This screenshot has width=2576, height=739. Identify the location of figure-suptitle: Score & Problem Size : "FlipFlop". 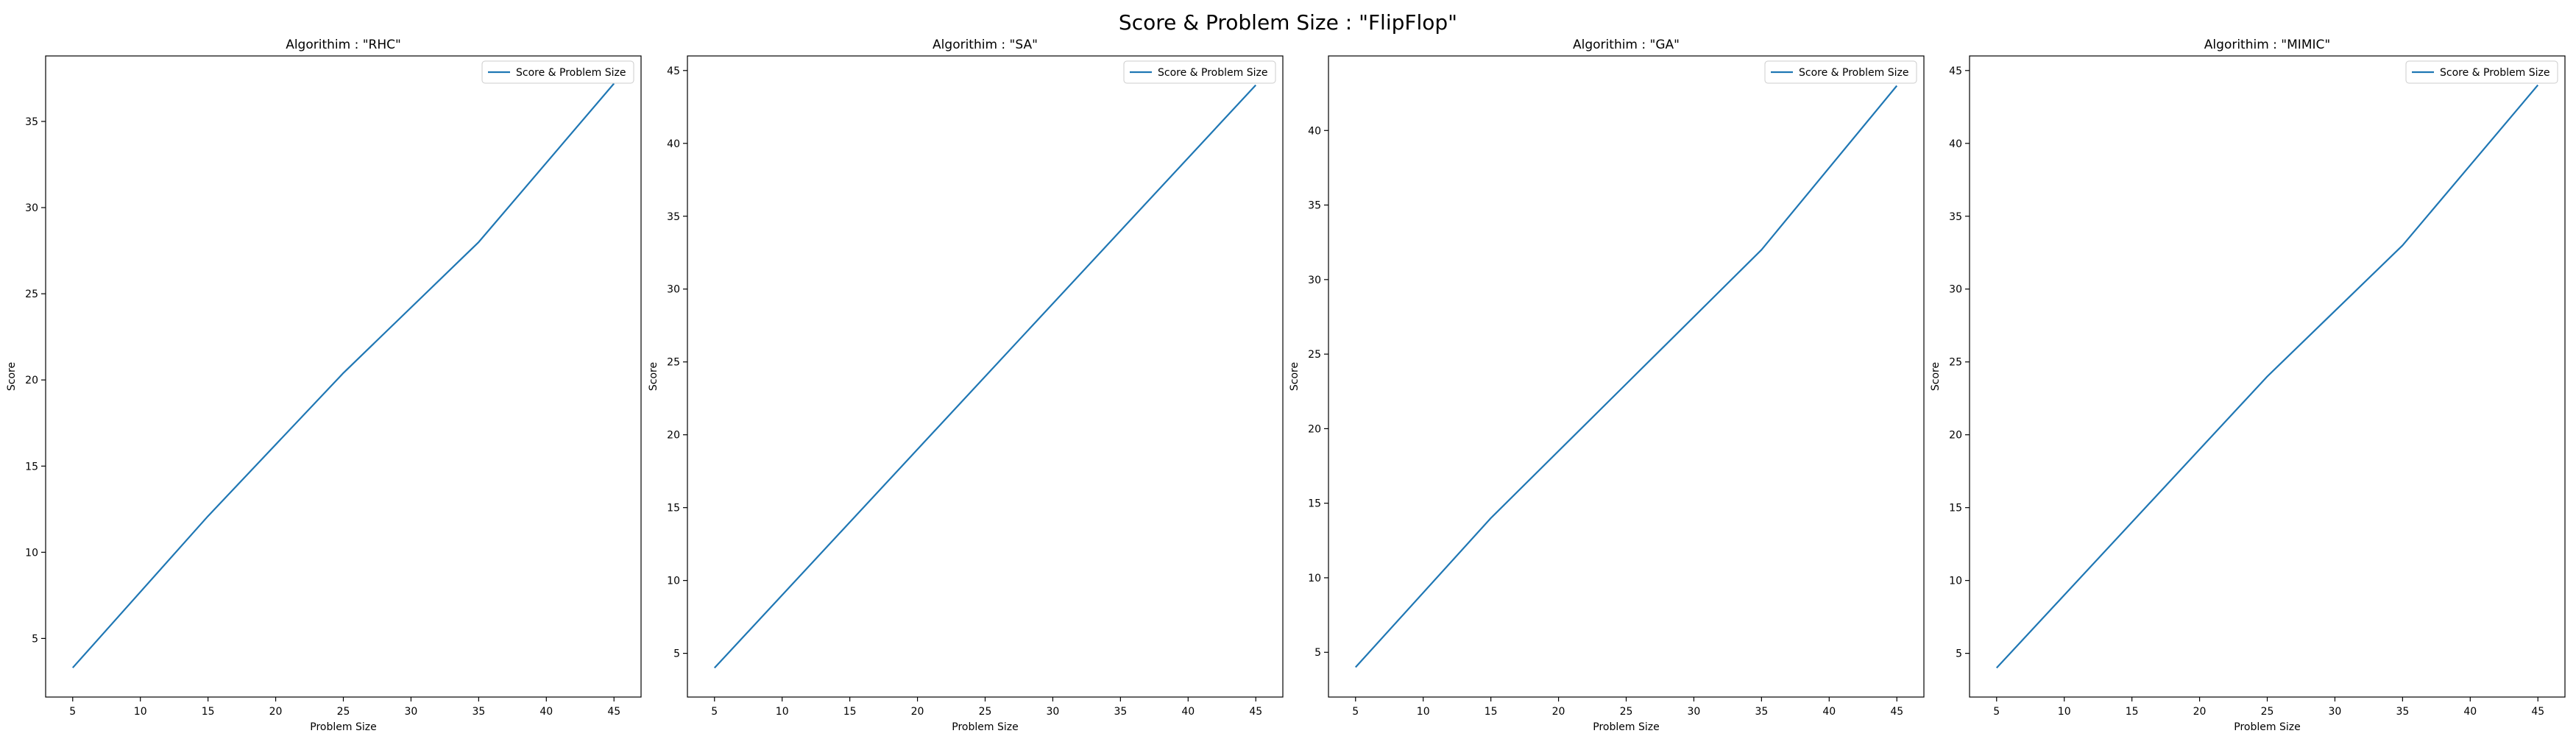
(1288, 22).